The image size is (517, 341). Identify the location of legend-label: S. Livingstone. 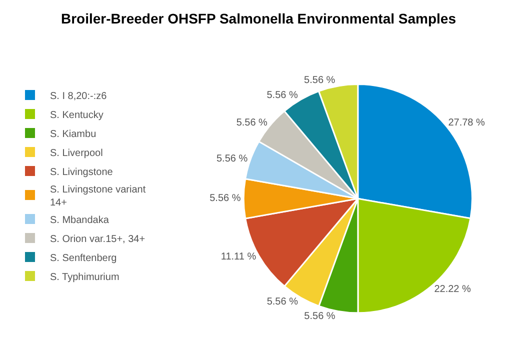
(82, 172).